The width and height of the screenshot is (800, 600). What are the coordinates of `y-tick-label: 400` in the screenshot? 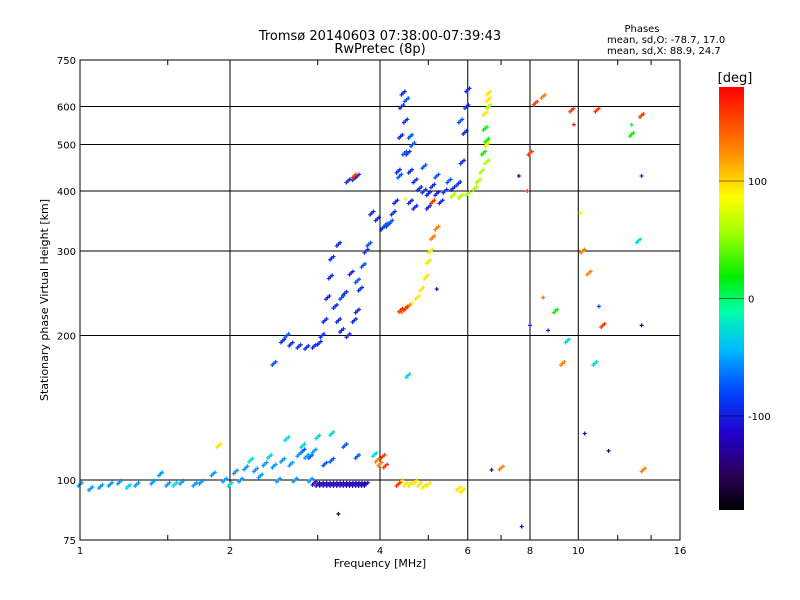 It's located at (66, 192).